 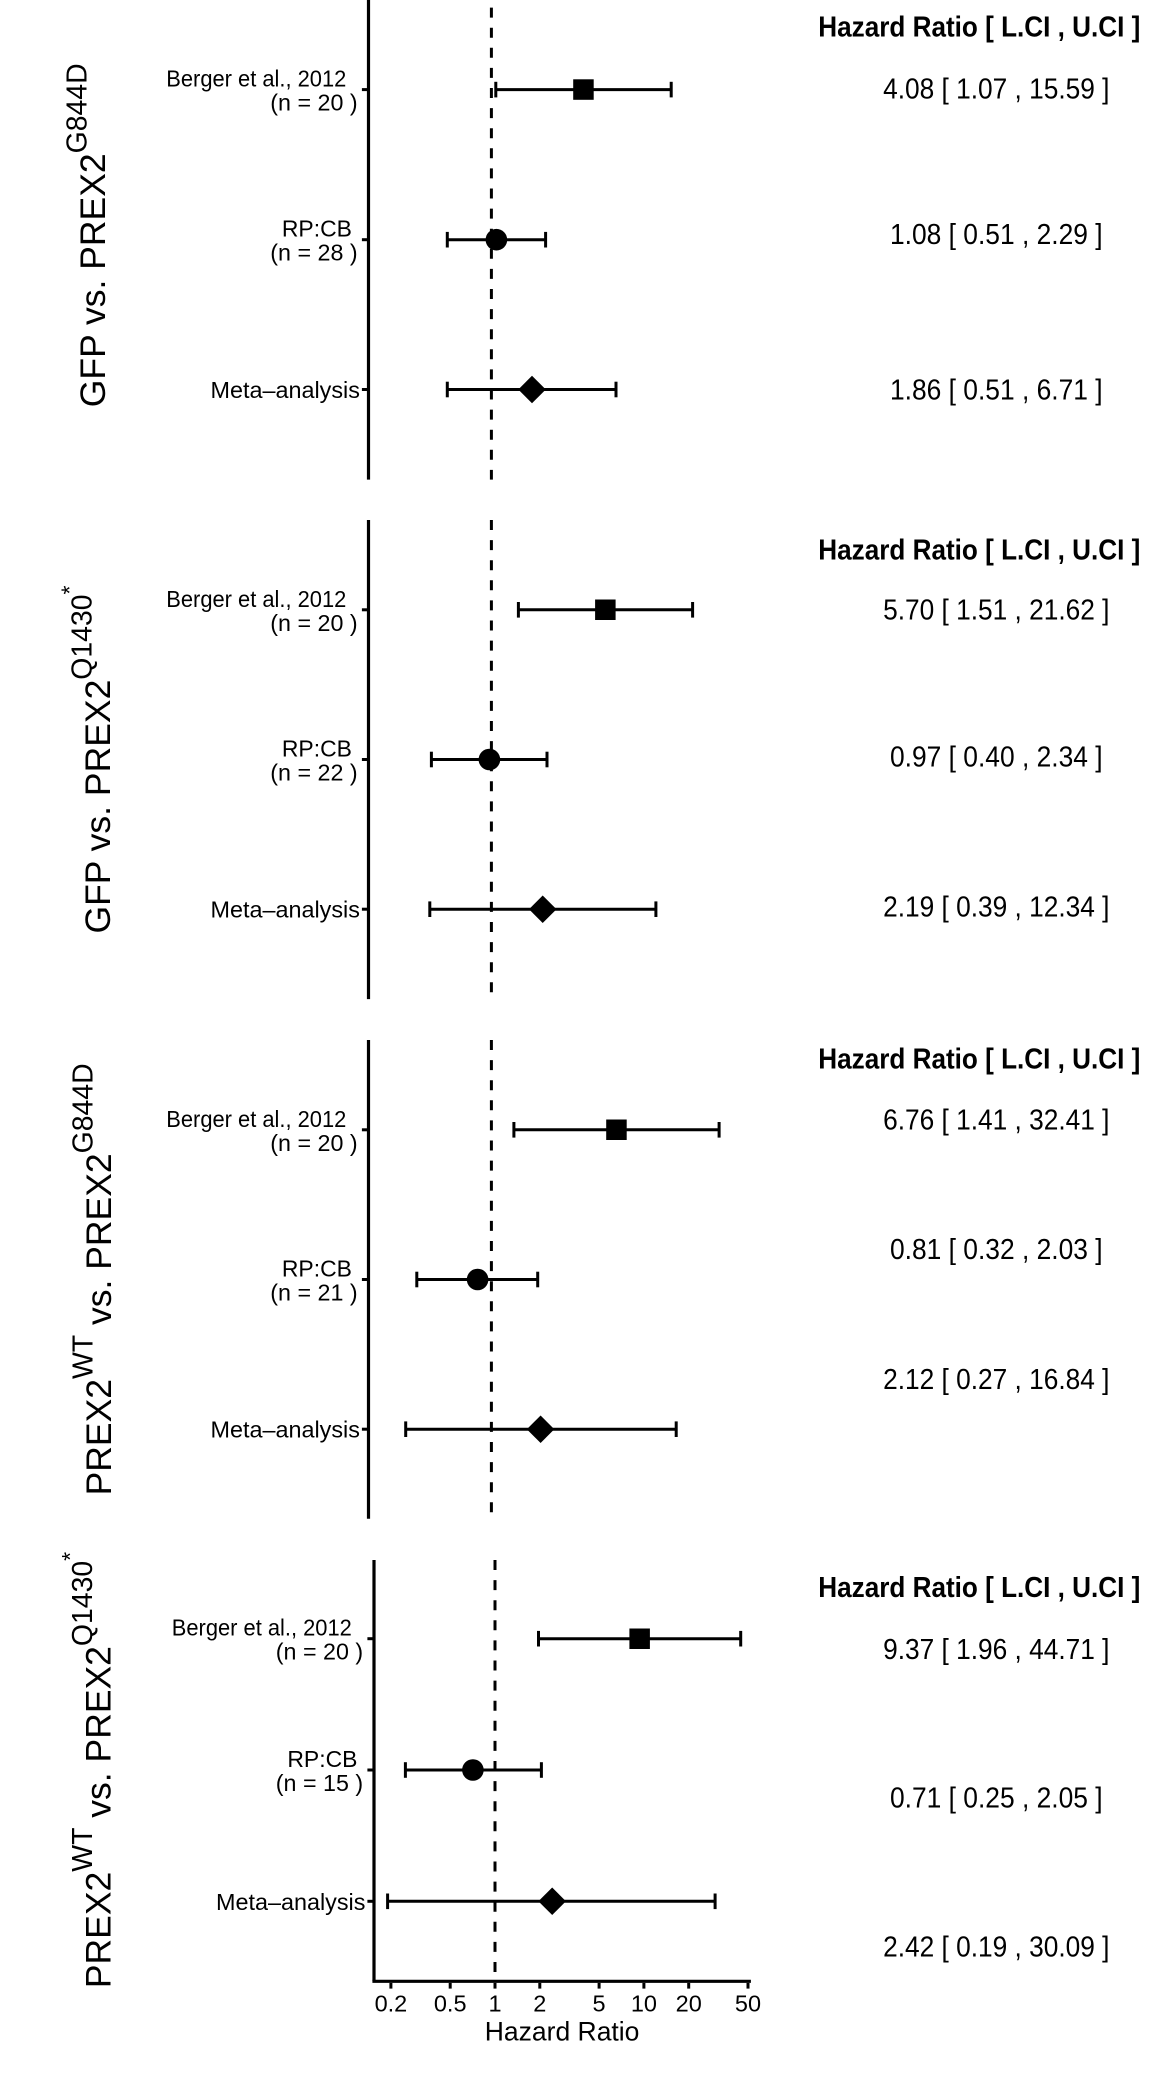 What do you see at coordinates (996, 391) in the screenshot?
I see `svg-text: 1.86 [ 0.51 , 6.71 ]` at bounding box center [996, 391].